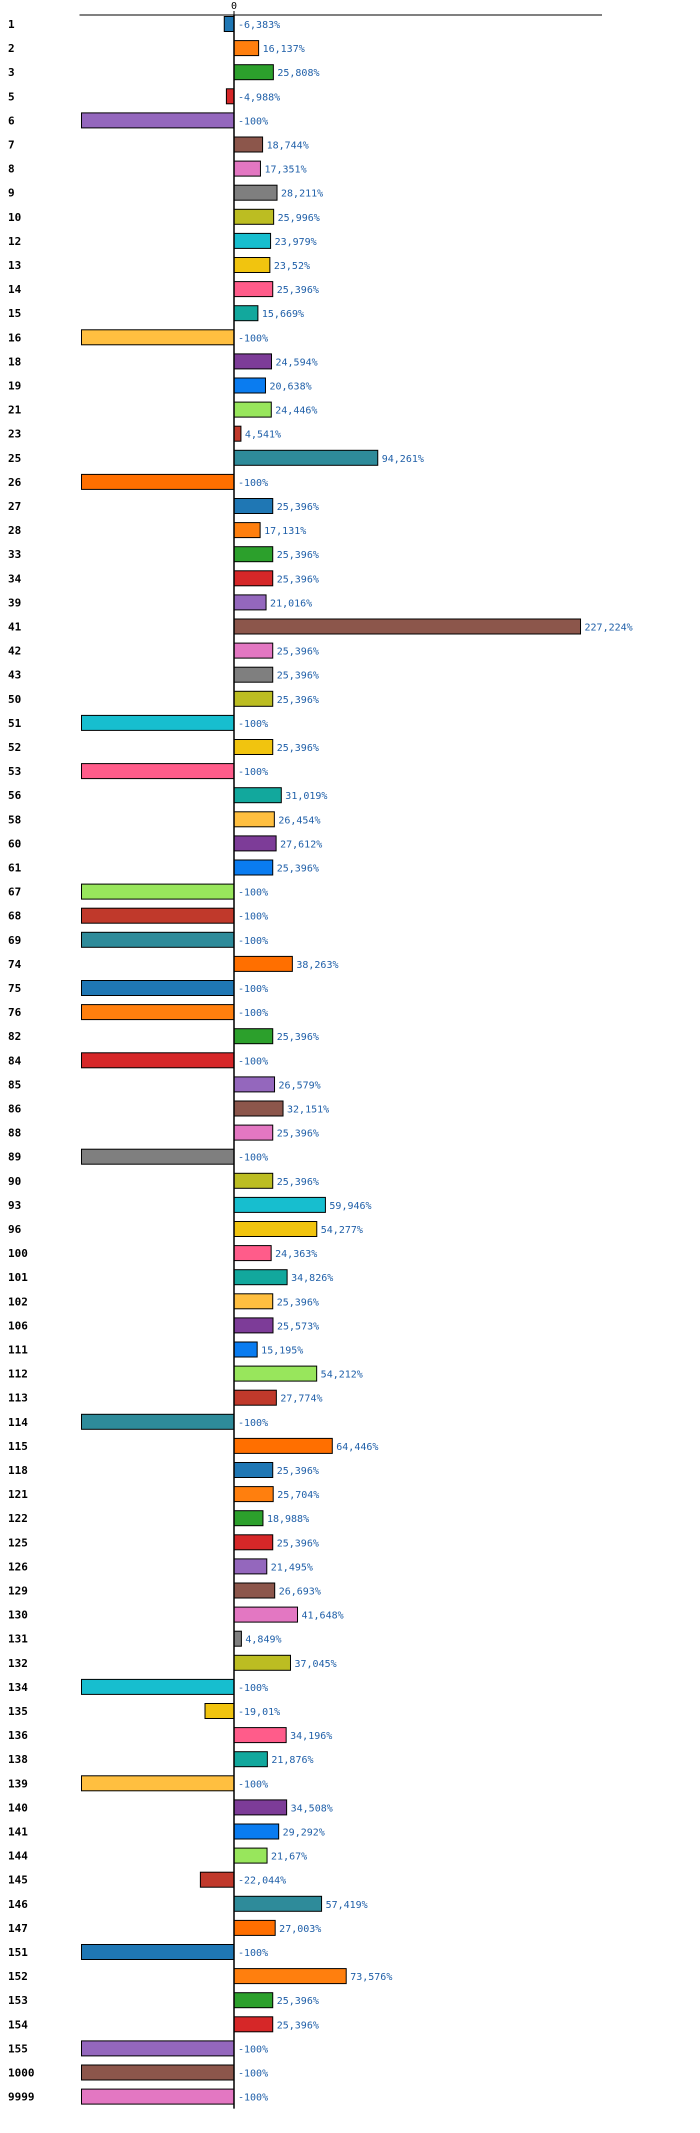  What do you see at coordinates (15, 1229) in the screenshot?
I see `category-label: 96` at bounding box center [15, 1229].